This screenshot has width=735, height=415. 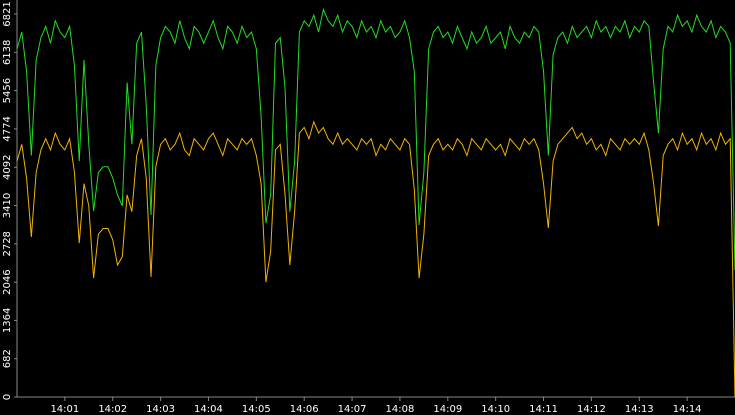 What do you see at coordinates (7, 166) in the screenshot?
I see `y-tick-label: 4092` at bounding box center [7, 166].